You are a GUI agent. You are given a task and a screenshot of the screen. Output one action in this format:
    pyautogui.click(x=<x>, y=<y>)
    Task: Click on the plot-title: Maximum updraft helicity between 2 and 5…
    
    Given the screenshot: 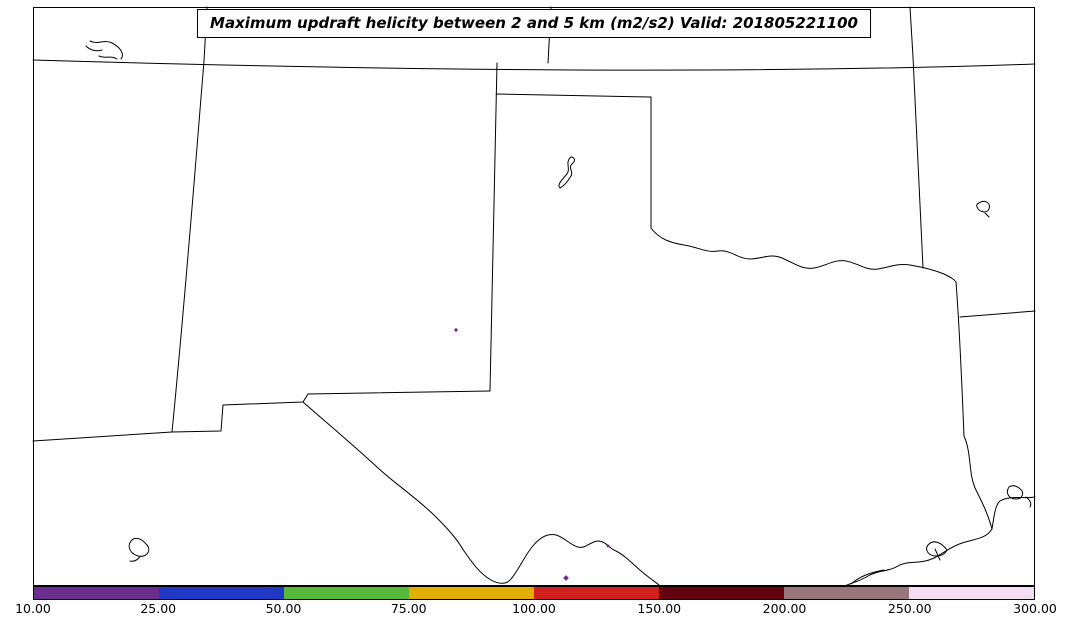 What is the action you would take?
    pyautogui.click(x=534, y=23)
    